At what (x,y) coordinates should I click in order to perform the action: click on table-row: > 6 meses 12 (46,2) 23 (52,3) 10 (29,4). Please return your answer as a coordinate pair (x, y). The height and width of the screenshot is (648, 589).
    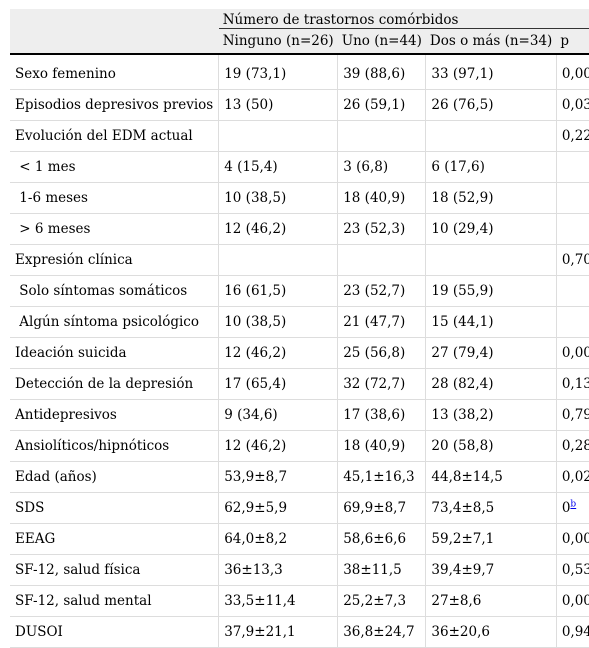
    Looking at the image, I should click on (299, 229).